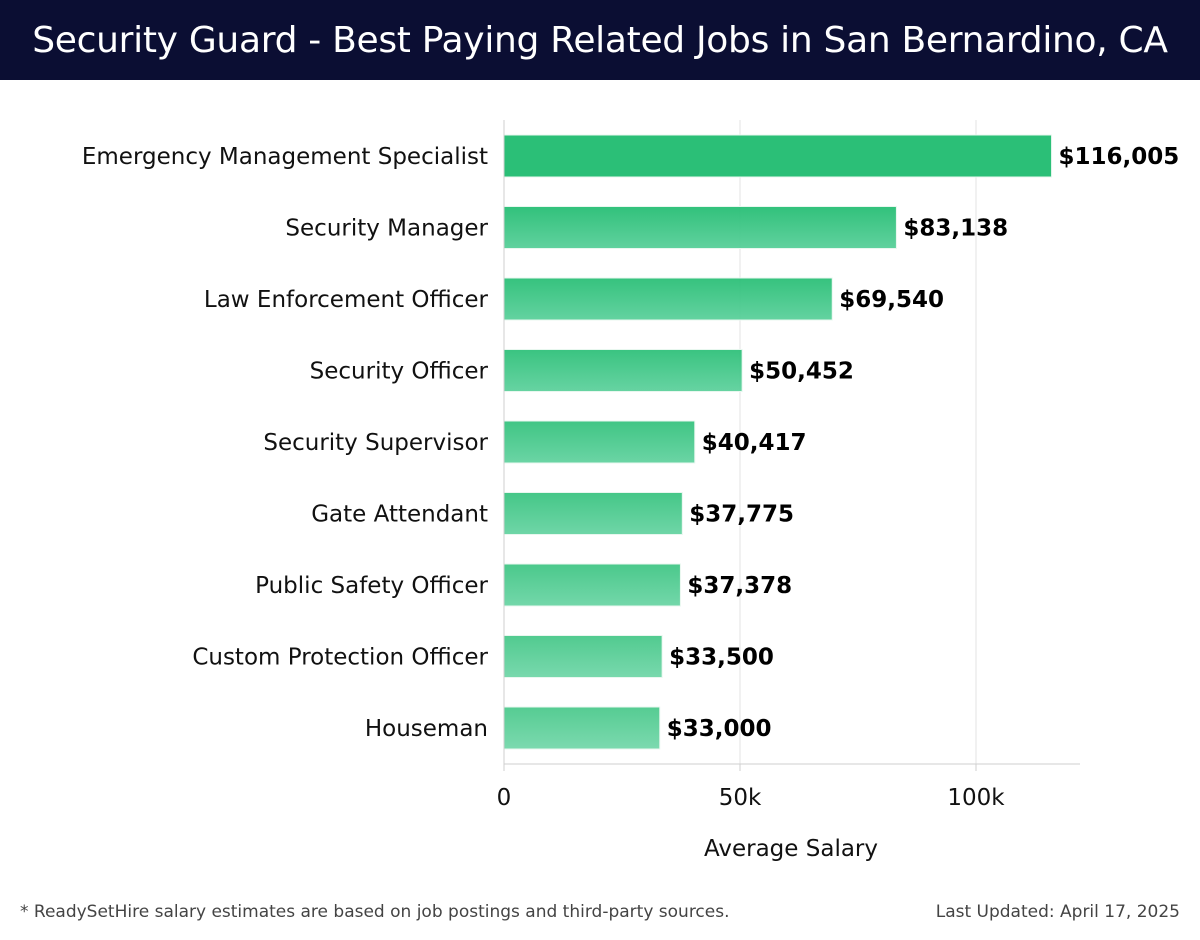  Describe the element at coordinates (399, 515) in the screenshot. I see `category-label: Gate Attendant` at that location.